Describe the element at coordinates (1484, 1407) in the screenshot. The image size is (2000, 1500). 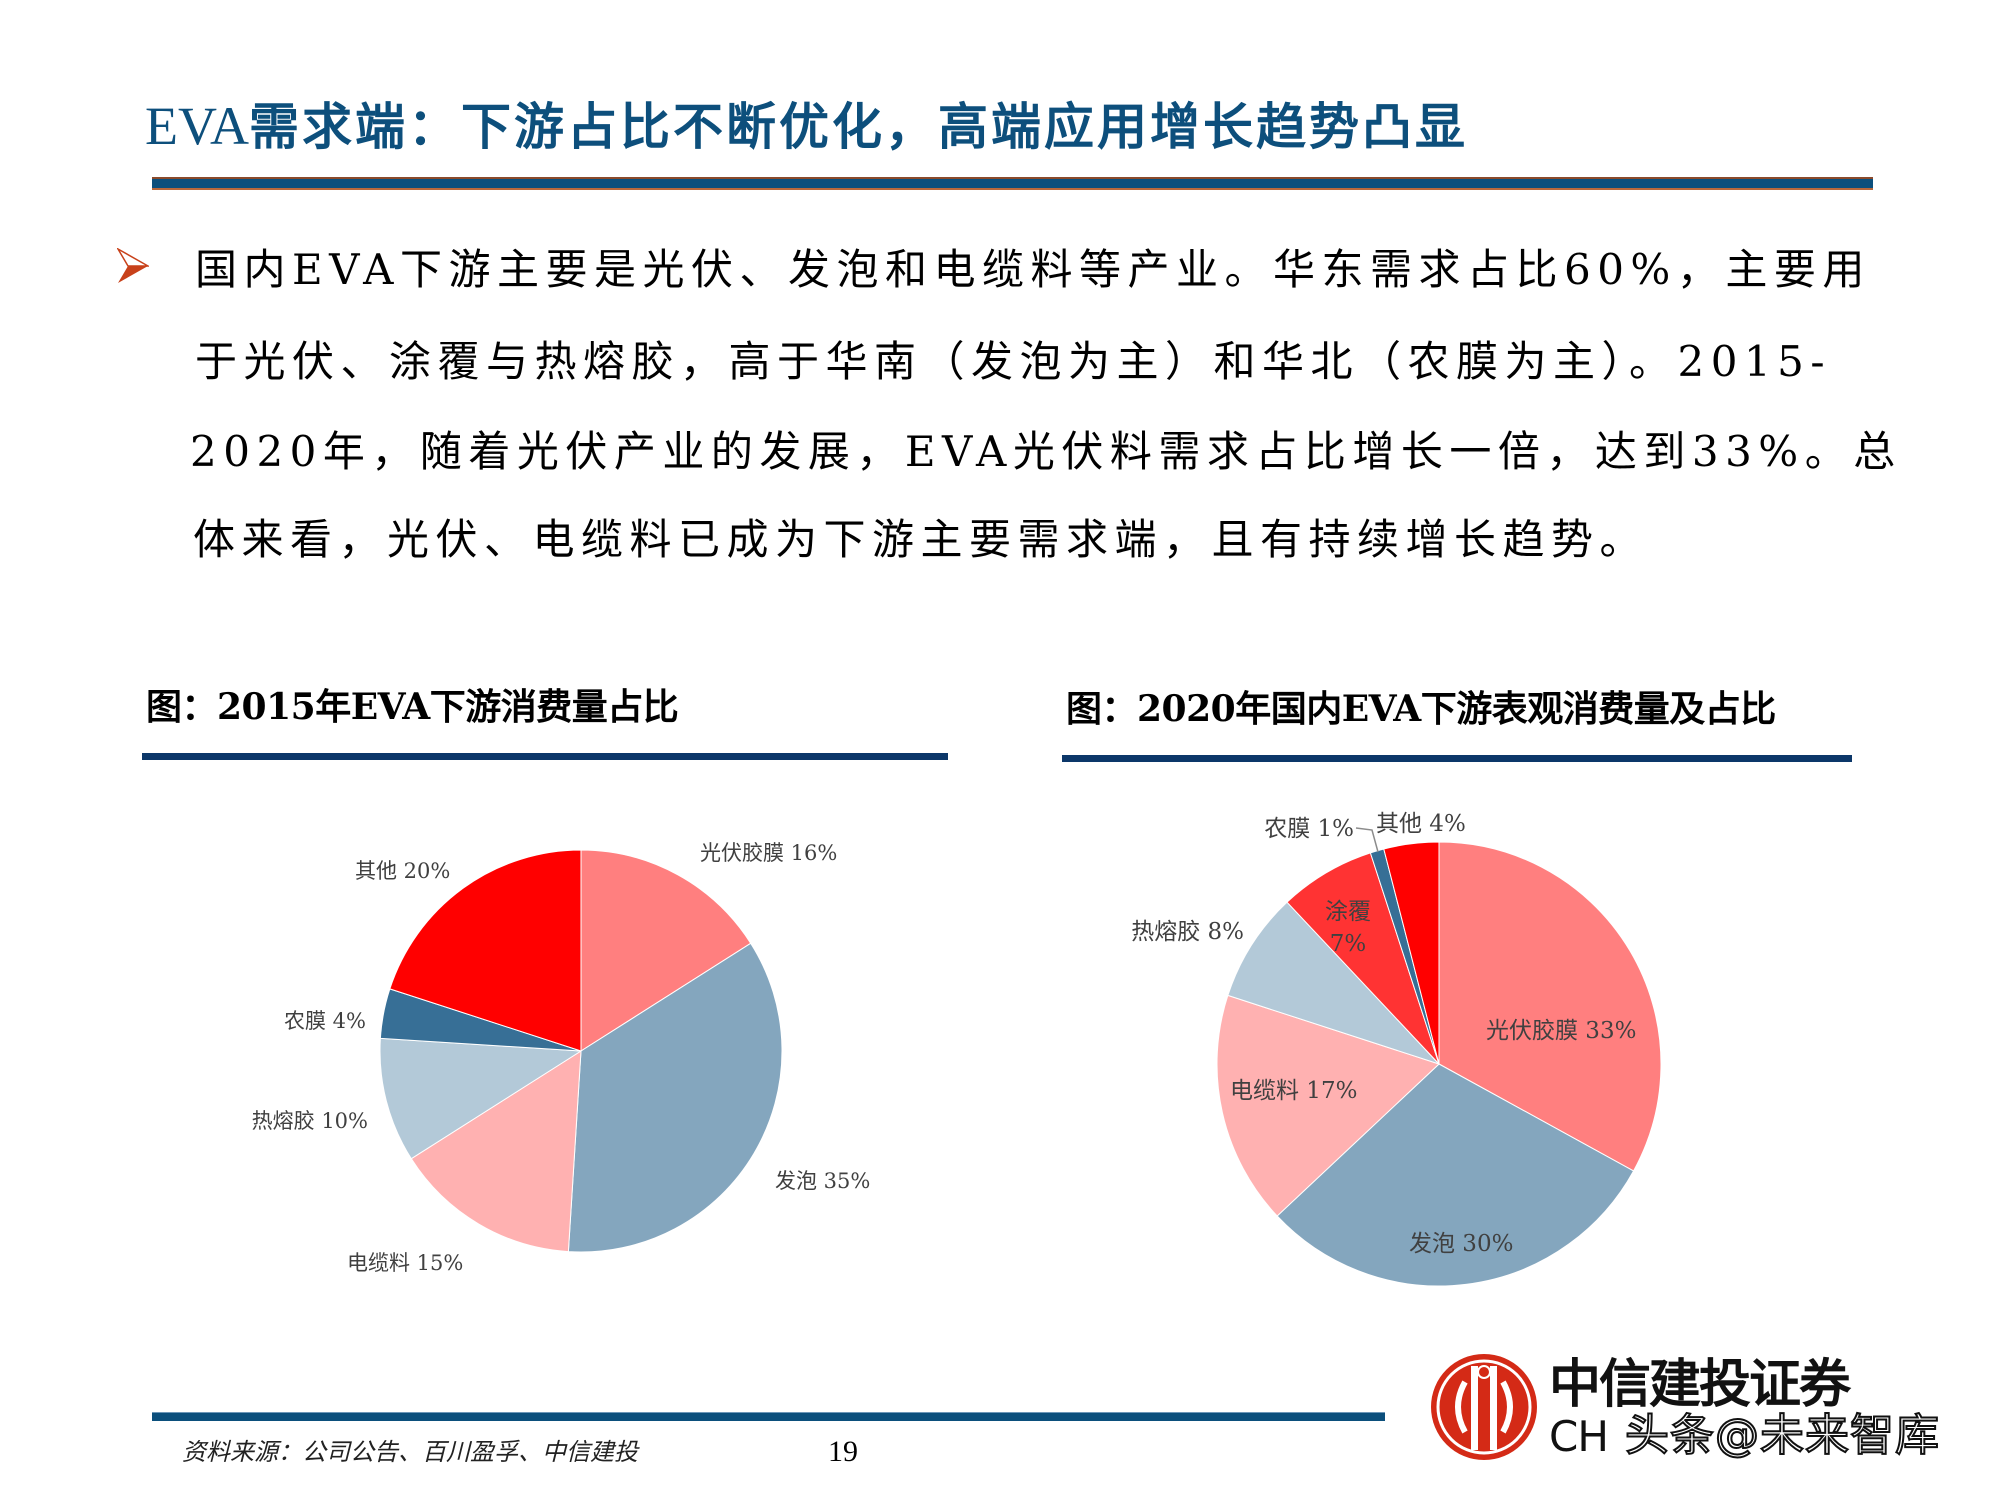
I see `citic-logo-icon` at that location.